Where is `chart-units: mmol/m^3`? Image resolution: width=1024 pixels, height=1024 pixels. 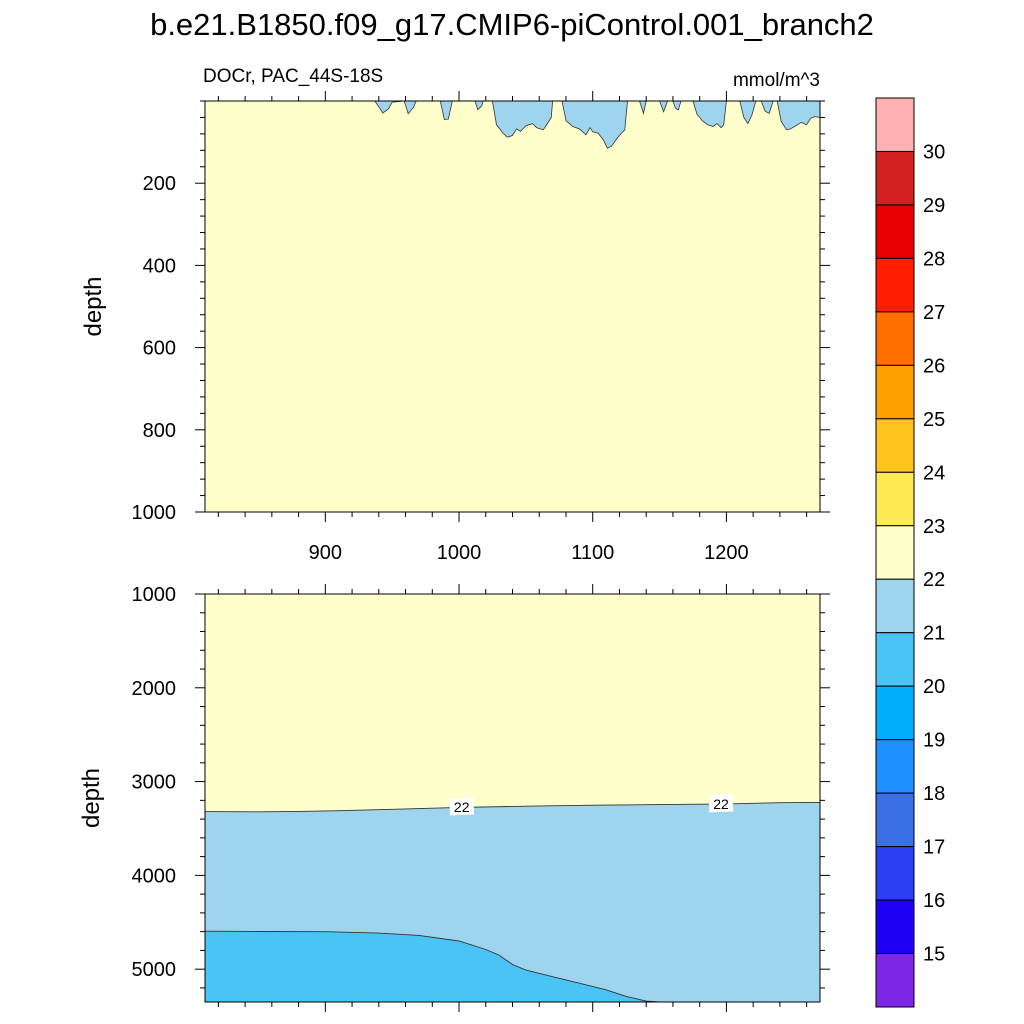 chart-units: mmol/m^3 is located at coordinates (776, 80).